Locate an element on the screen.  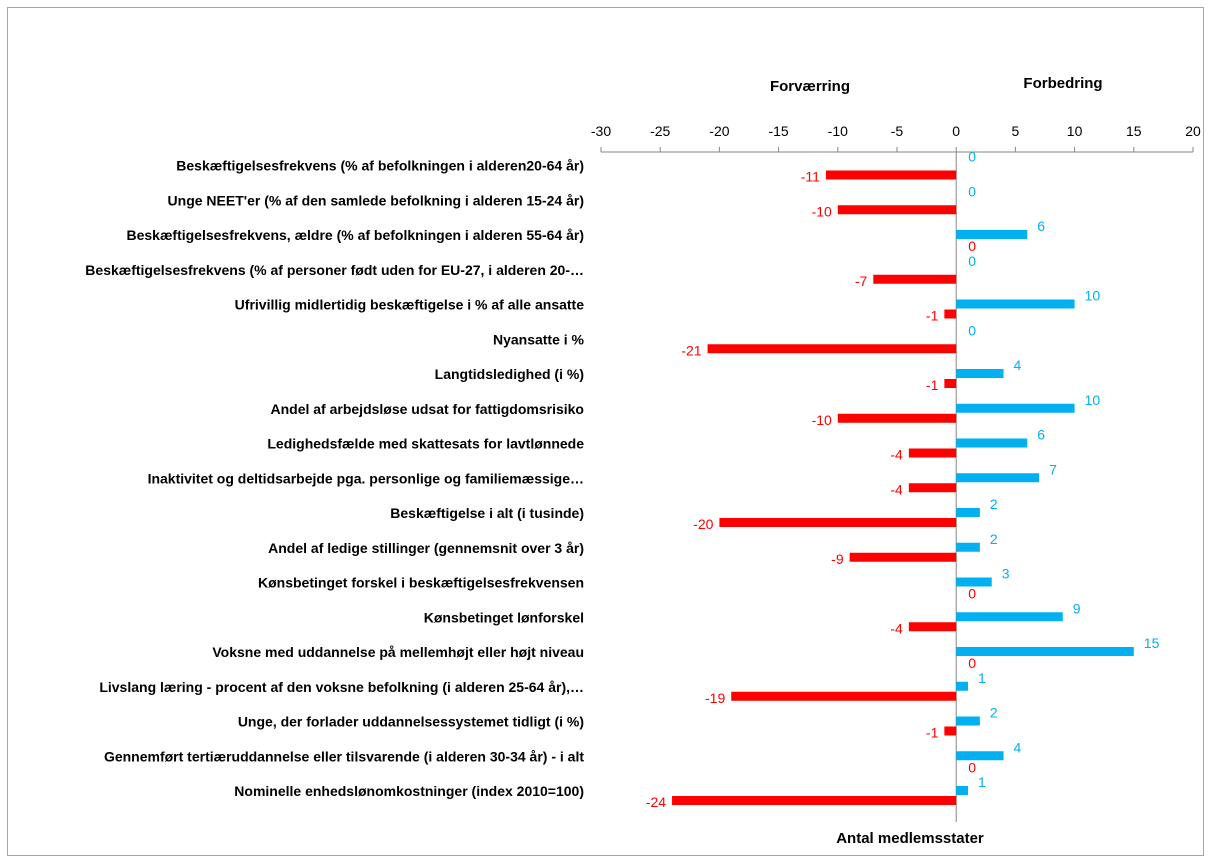
worsening-value-label: -9 is located at coordinates (837, 559).